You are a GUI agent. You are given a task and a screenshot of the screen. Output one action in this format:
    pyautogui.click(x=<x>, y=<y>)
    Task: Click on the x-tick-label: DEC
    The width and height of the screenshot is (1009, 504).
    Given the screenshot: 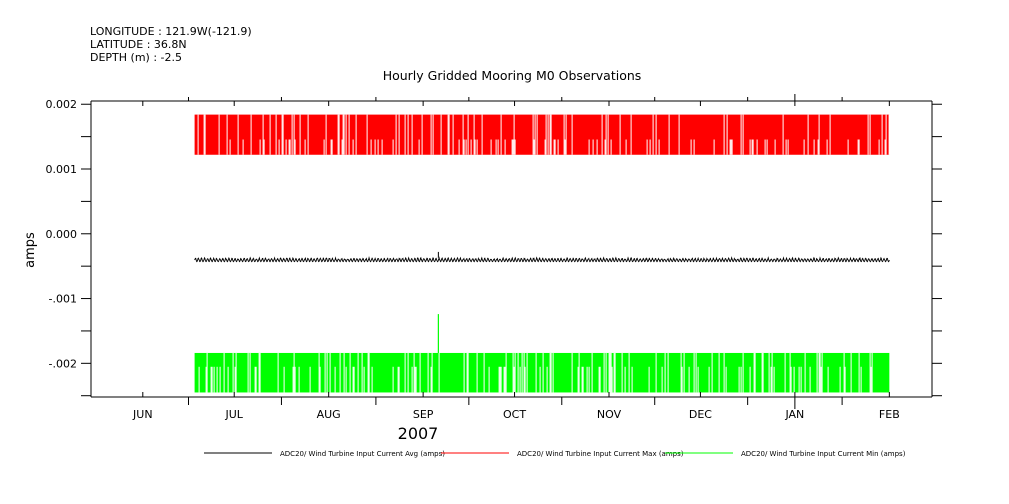 What is the action you would take?
    pyautogui.click(x=700, y=414)
    